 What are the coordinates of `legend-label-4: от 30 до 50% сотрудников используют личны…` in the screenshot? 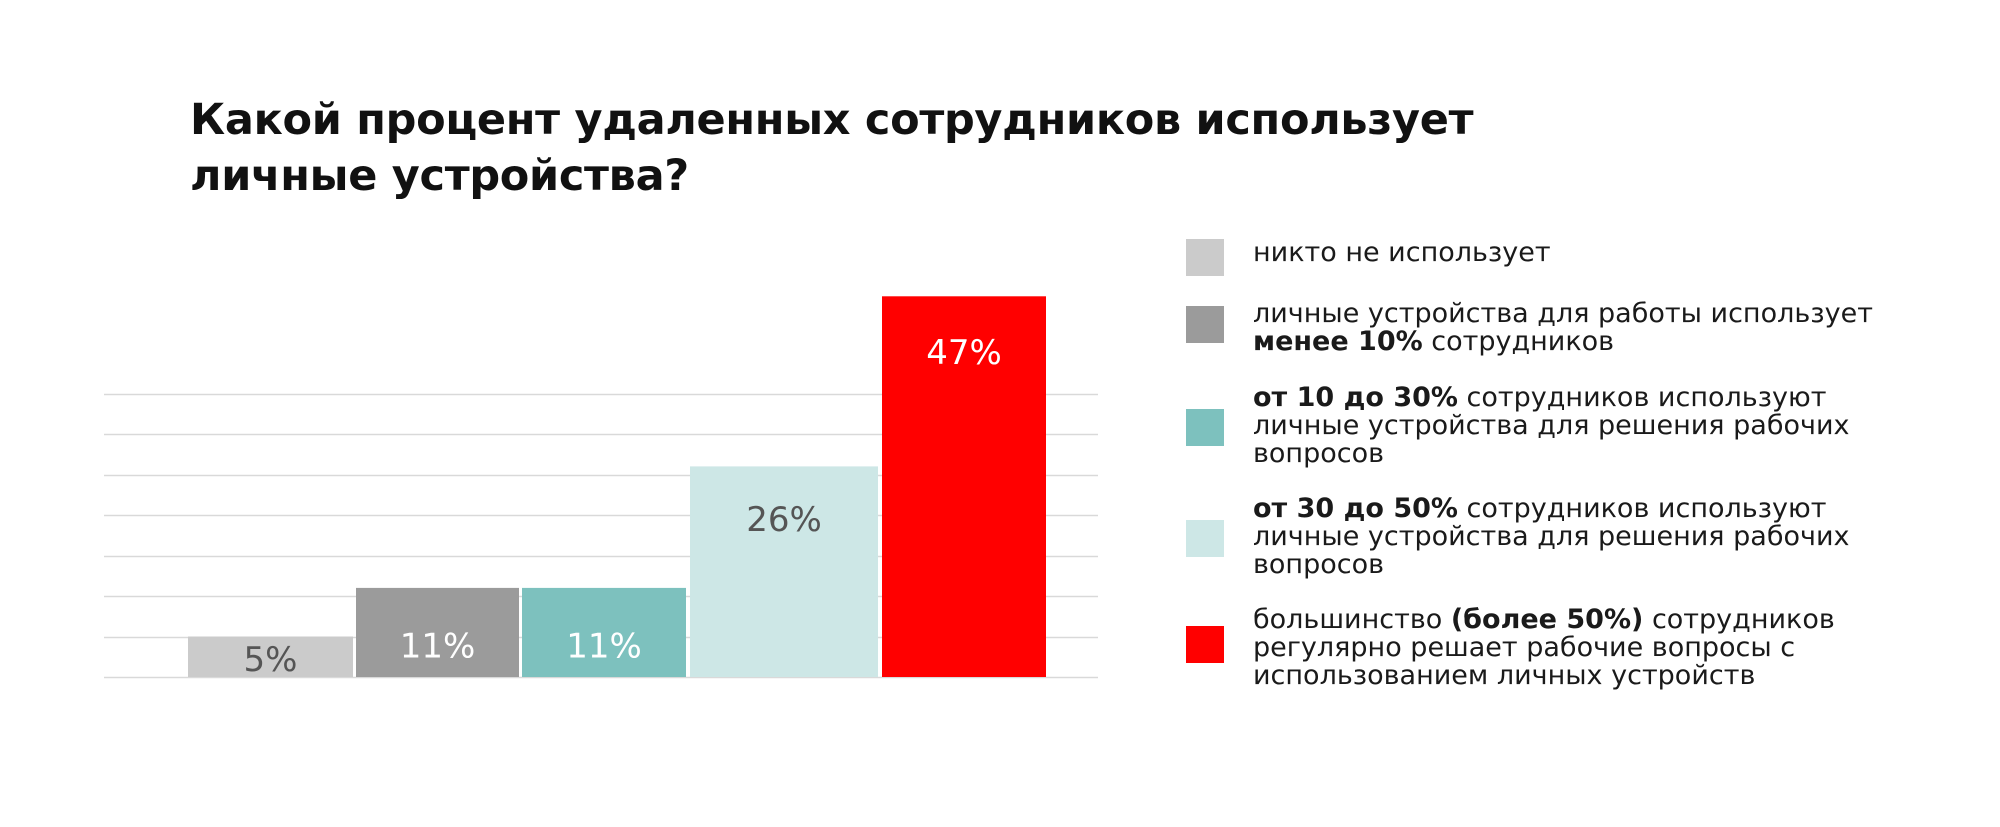 It's located at (1618, 537).